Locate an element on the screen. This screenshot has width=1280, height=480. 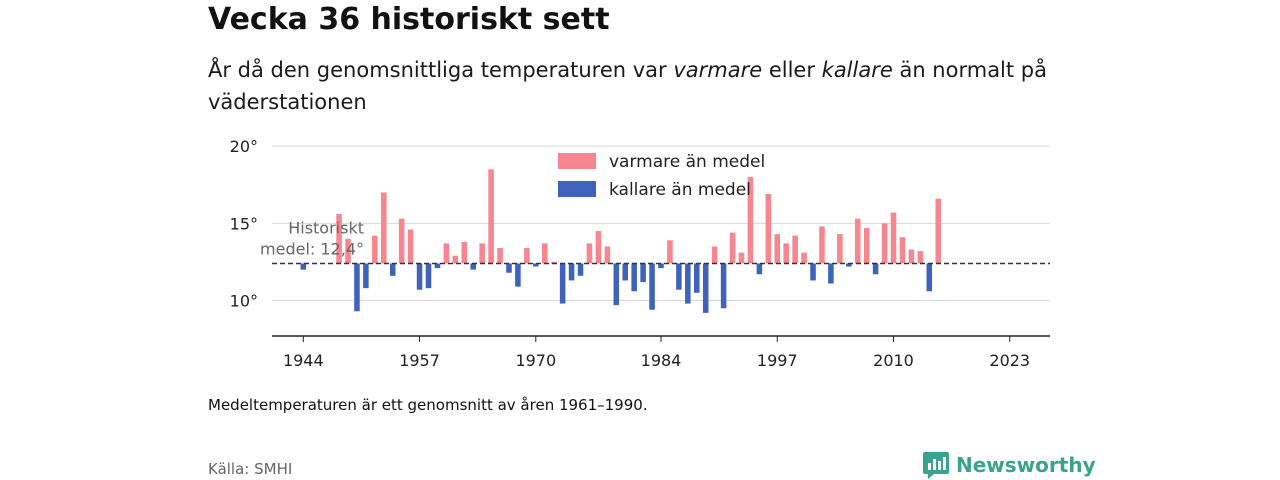
bar-warm-1956 is located at coordinates (410, 246).